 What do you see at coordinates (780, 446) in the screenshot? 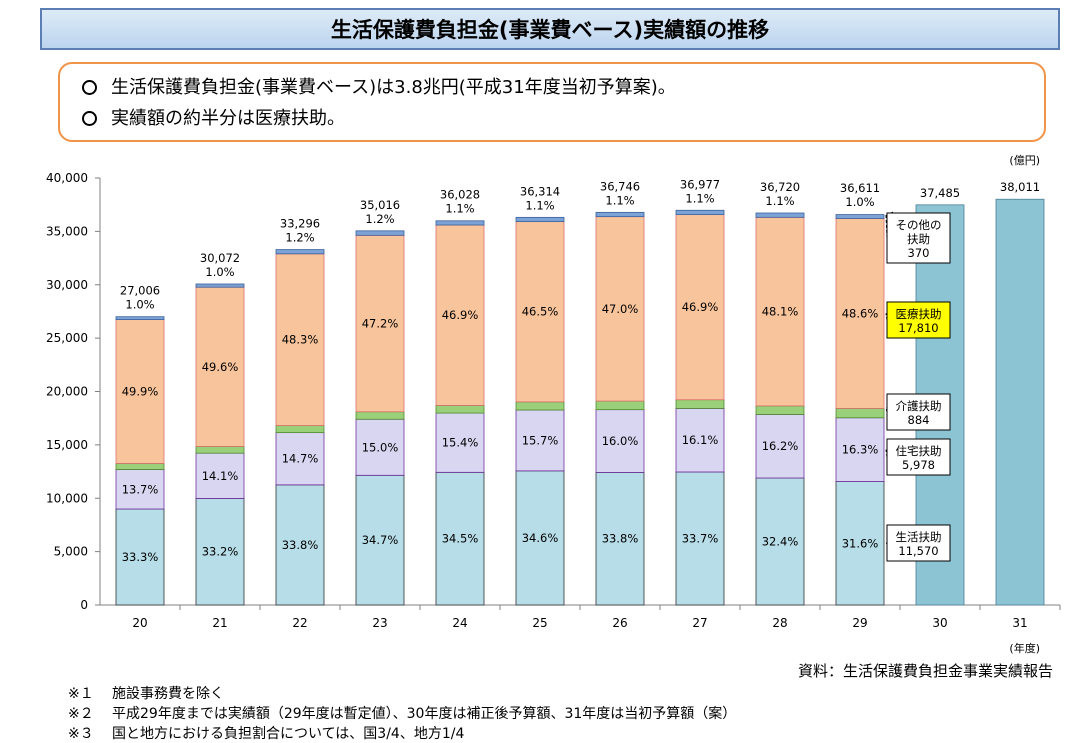
I see `data-label: 16.2%` at bounding box center [780, 446].